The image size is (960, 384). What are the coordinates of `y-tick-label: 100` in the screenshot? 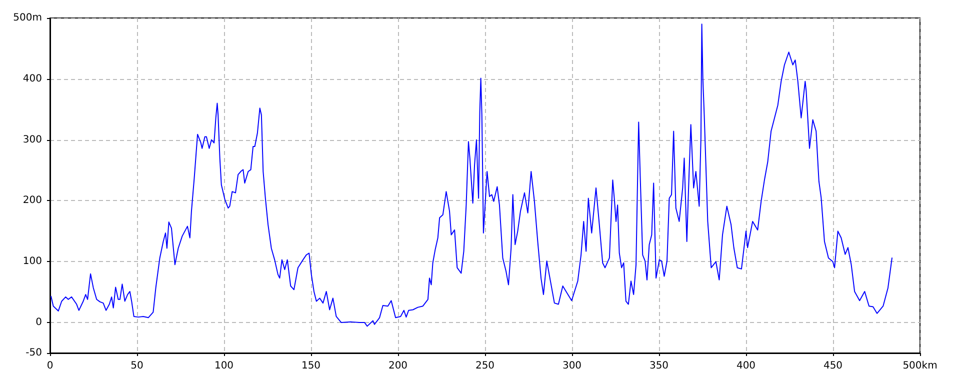 It's located at (32, 262).